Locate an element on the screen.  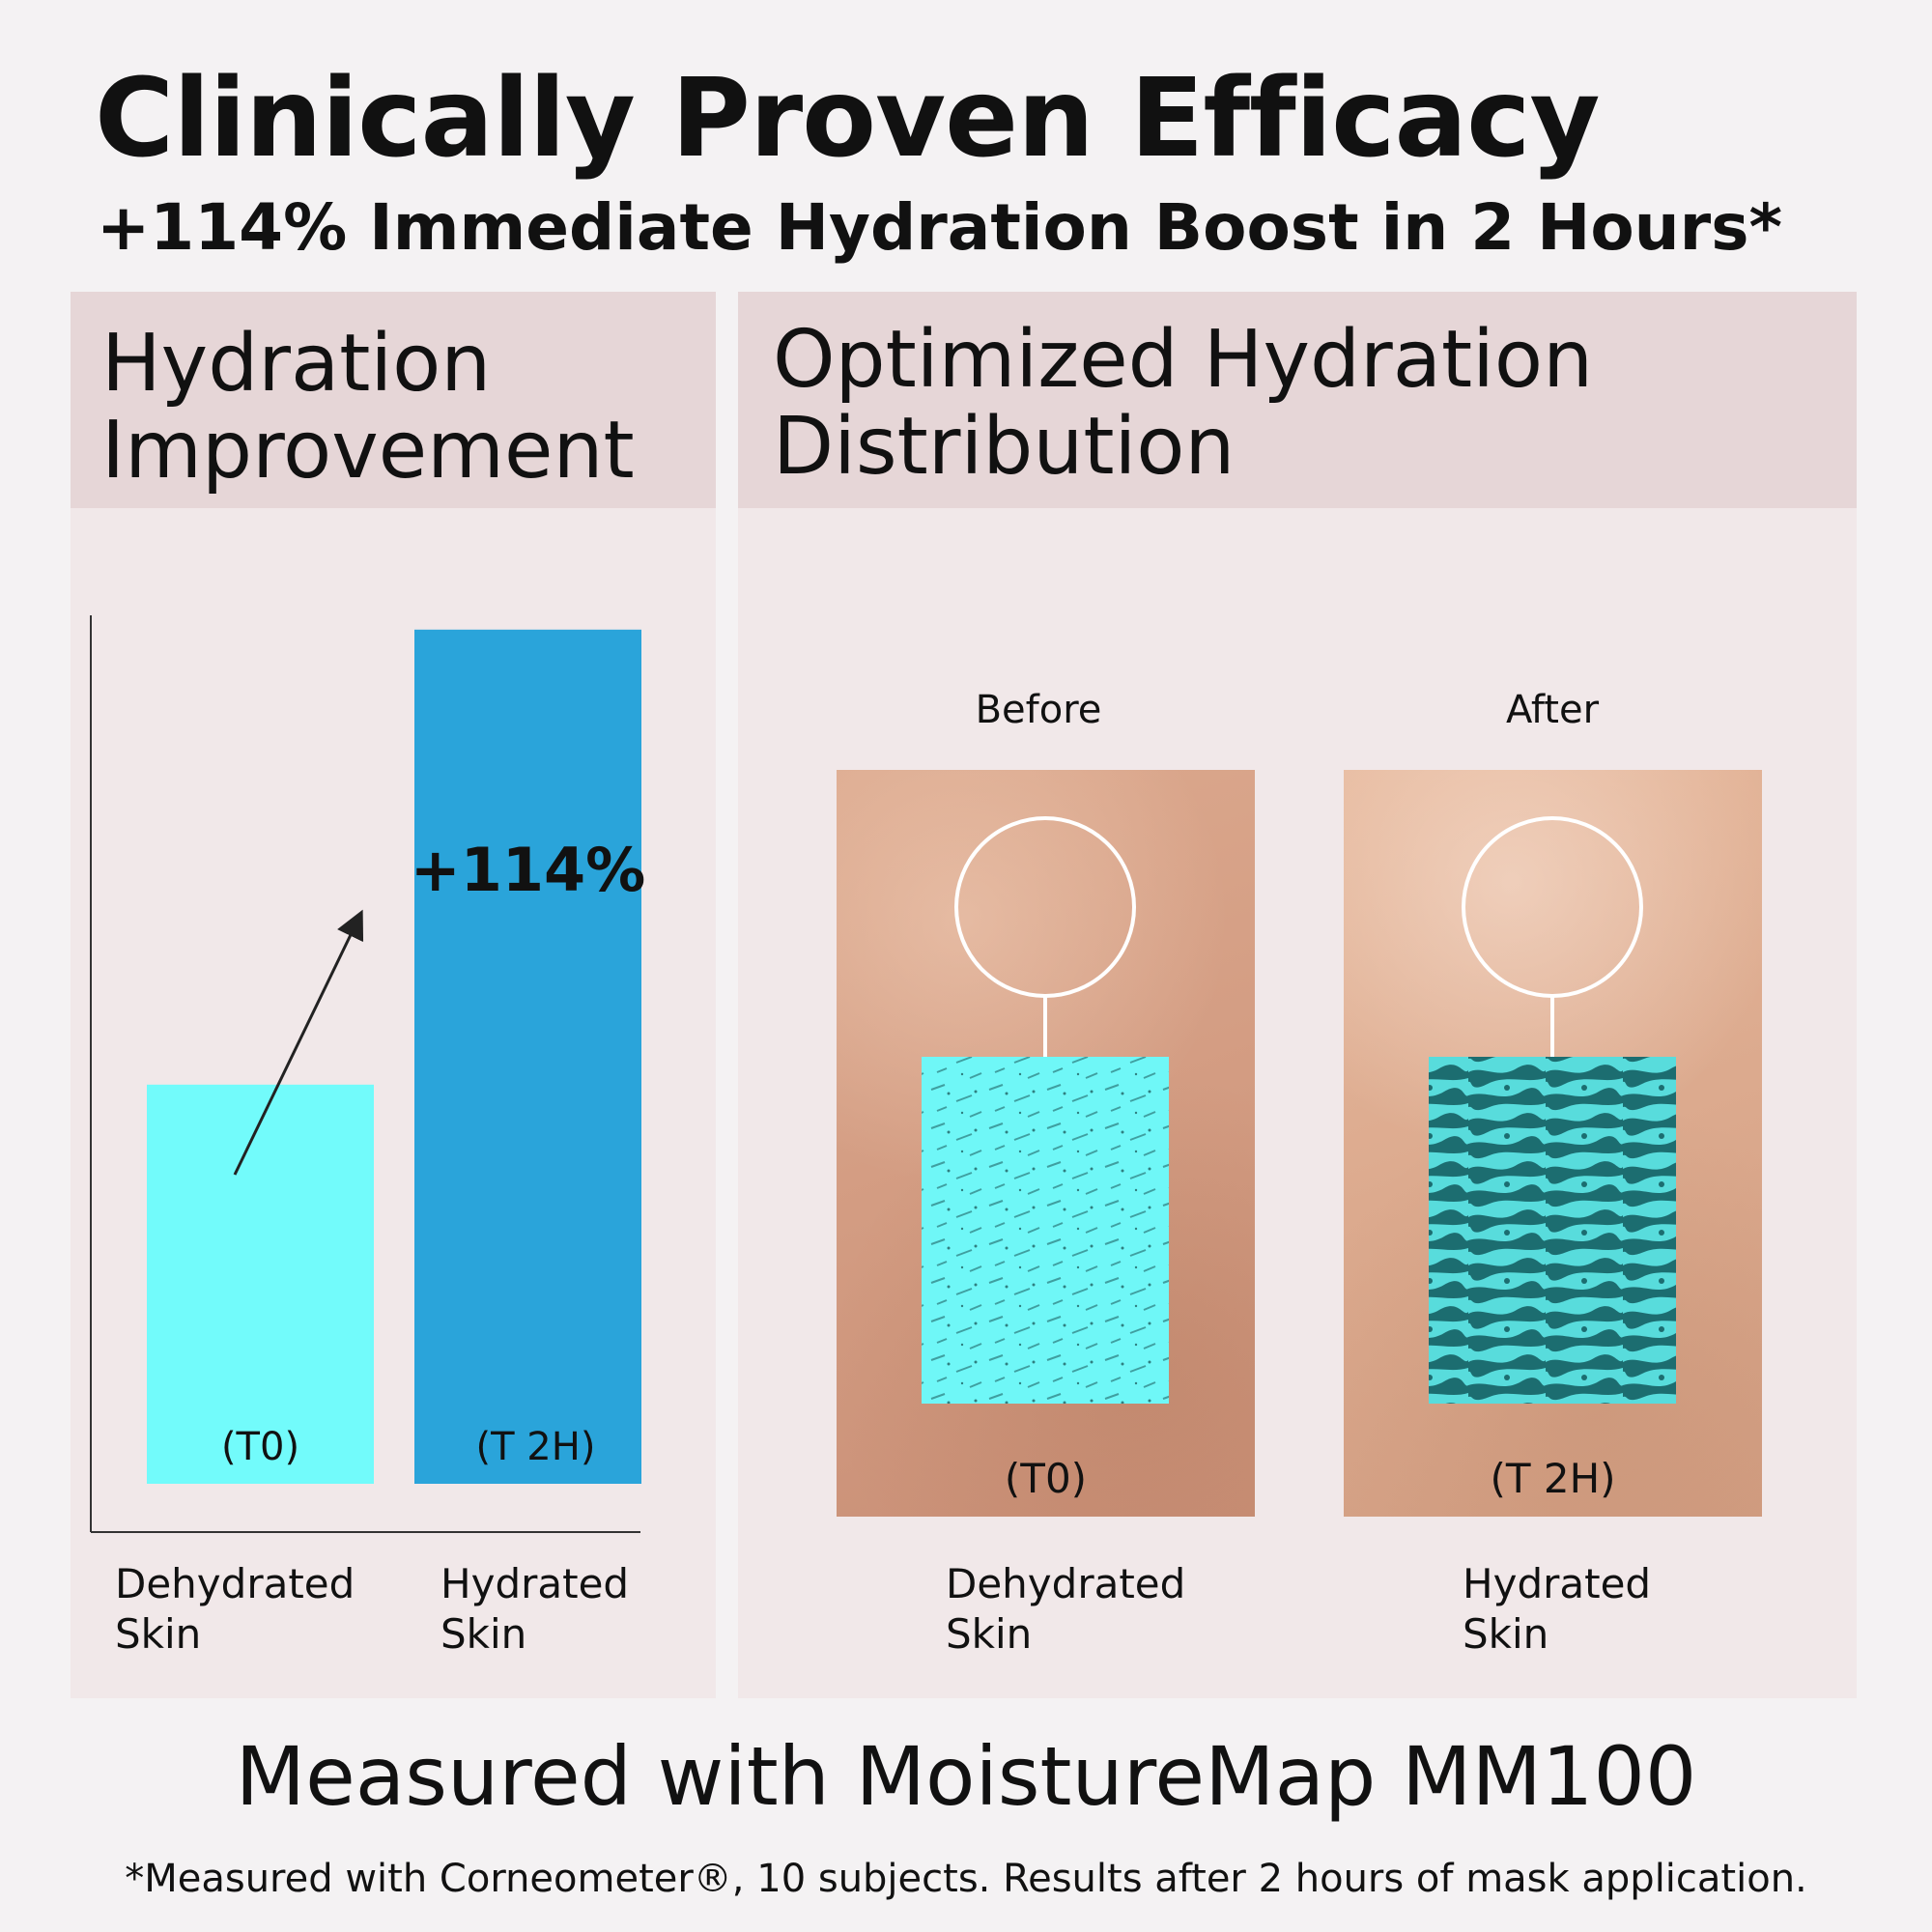
x-tick-label-hydrated: Hydrated Skin is located at coordinates (535, 1609).